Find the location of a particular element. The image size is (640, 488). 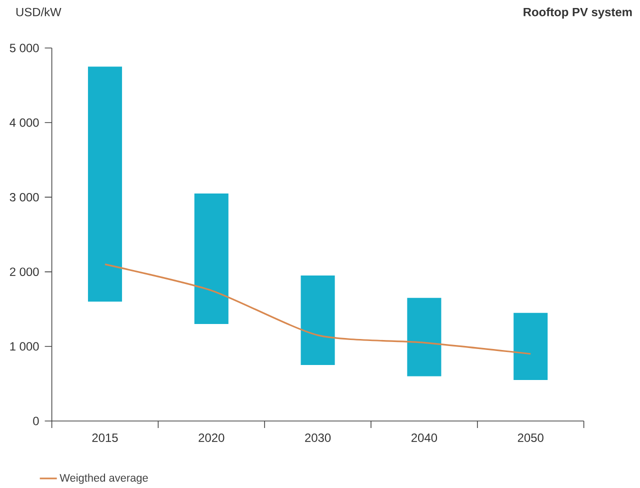

x-tick-label: 2020 is located at coordinates (211, 438).